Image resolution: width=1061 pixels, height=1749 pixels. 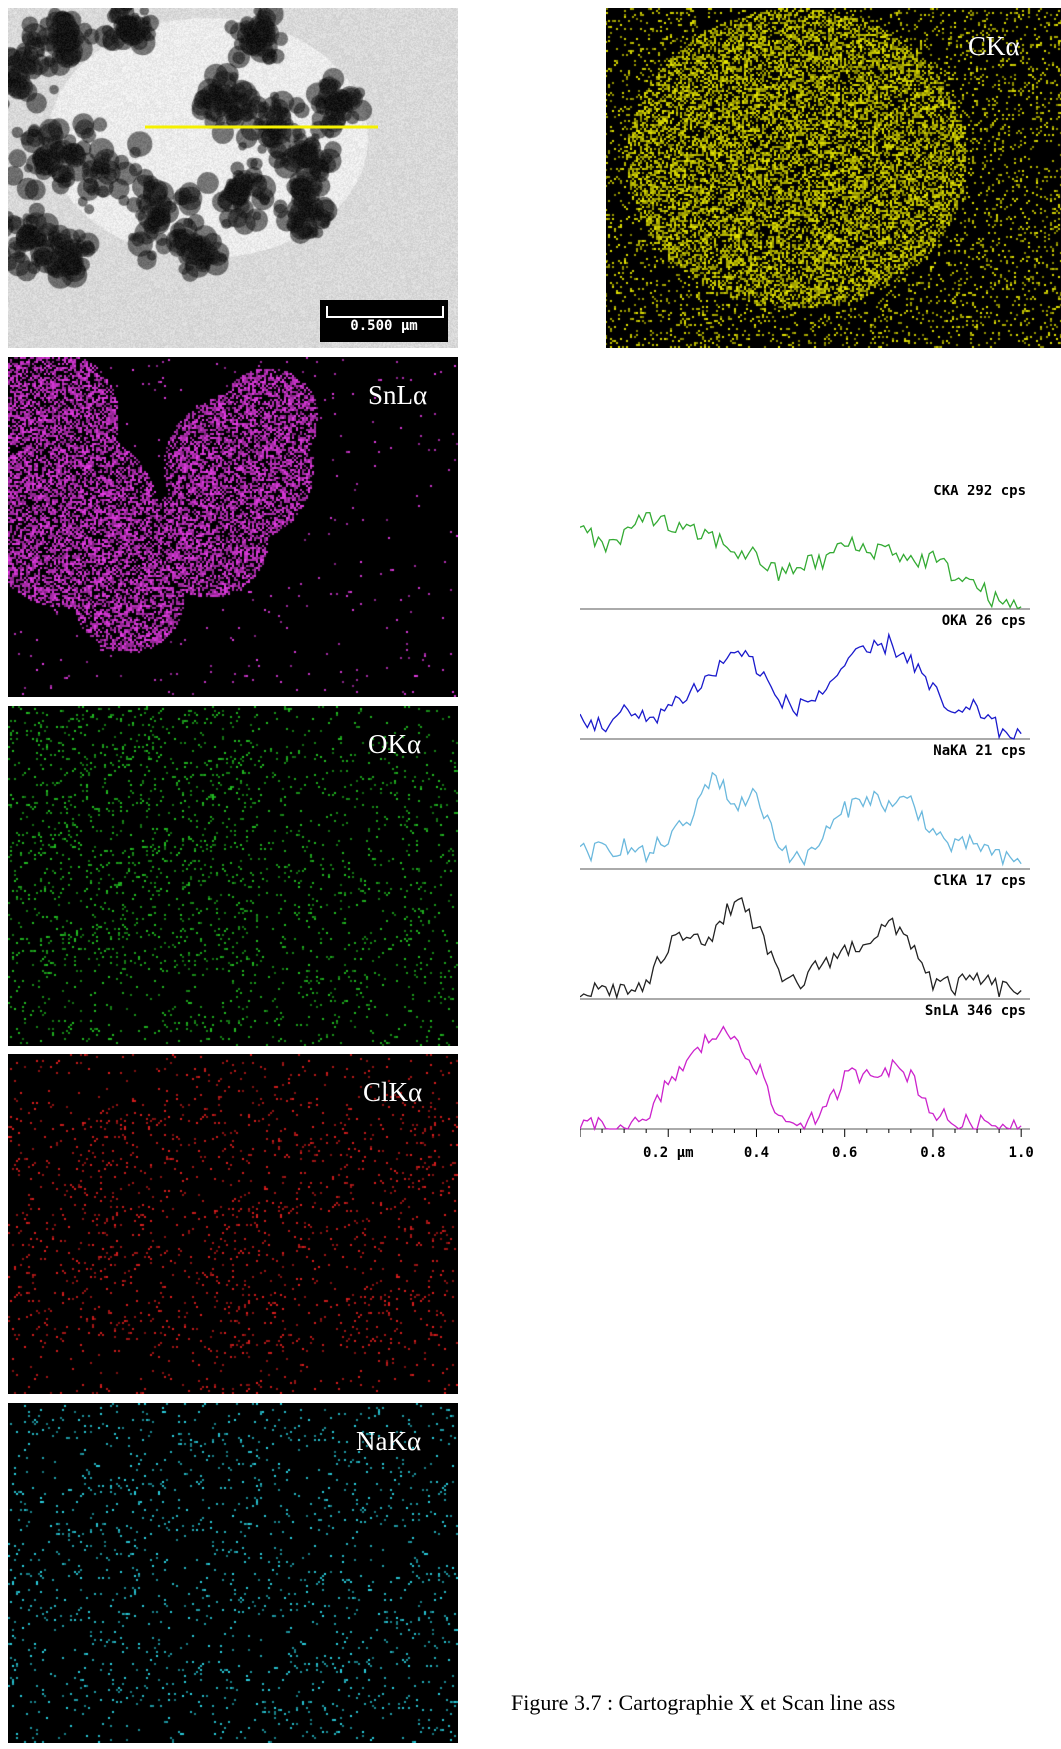 I want to click on element-map-sn, so click(x=233, y=527).